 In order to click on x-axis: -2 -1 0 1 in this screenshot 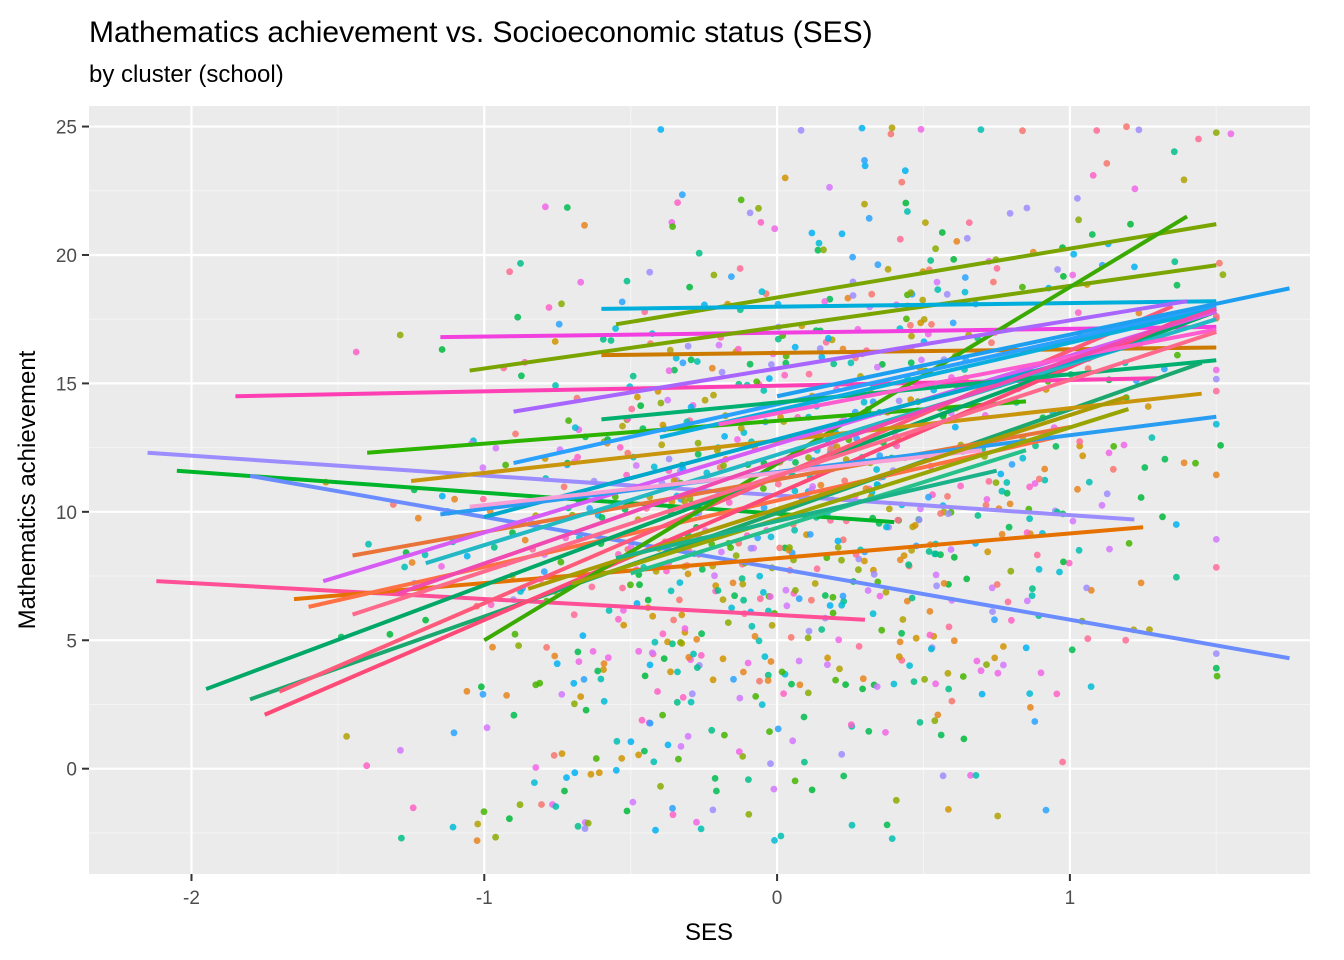, I will do `click(629, 891)`.